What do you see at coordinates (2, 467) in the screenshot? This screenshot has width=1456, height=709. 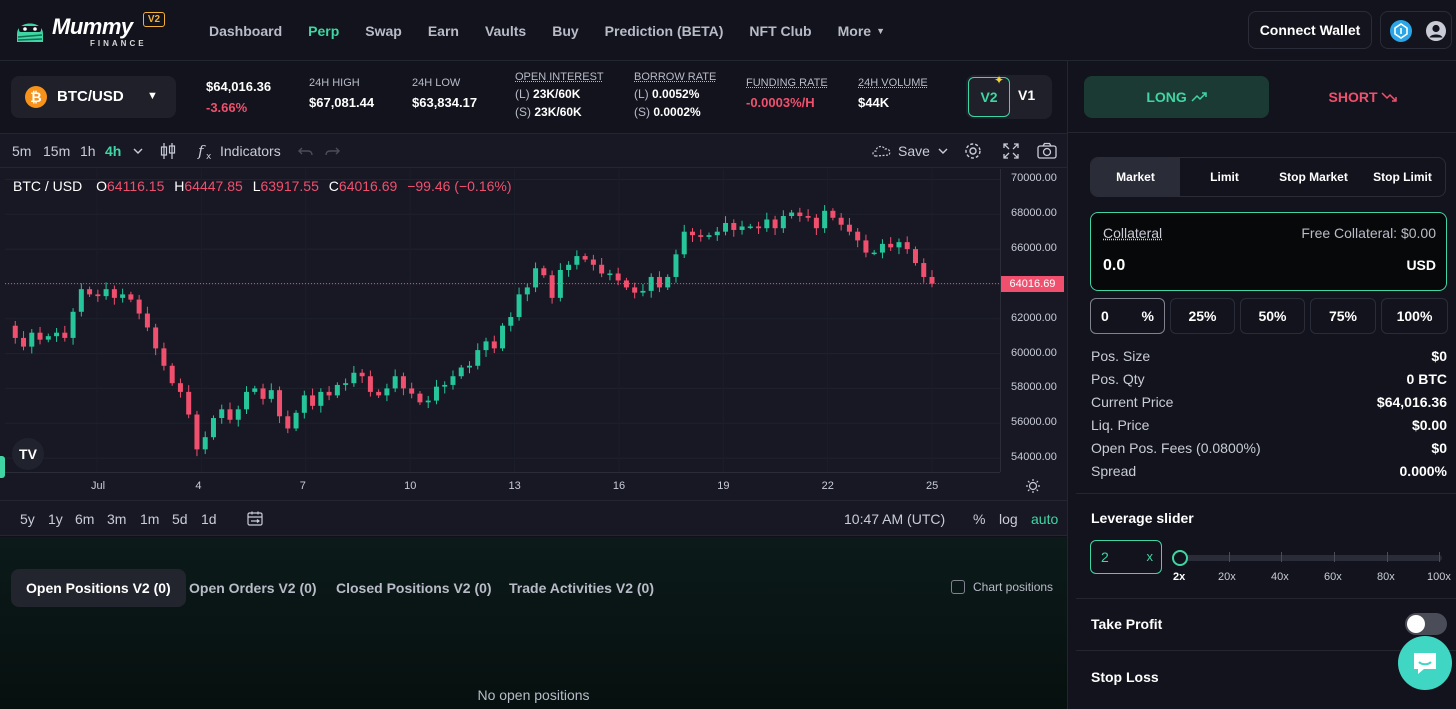 I see `drawer-handle` at bounding box center [2, 467].